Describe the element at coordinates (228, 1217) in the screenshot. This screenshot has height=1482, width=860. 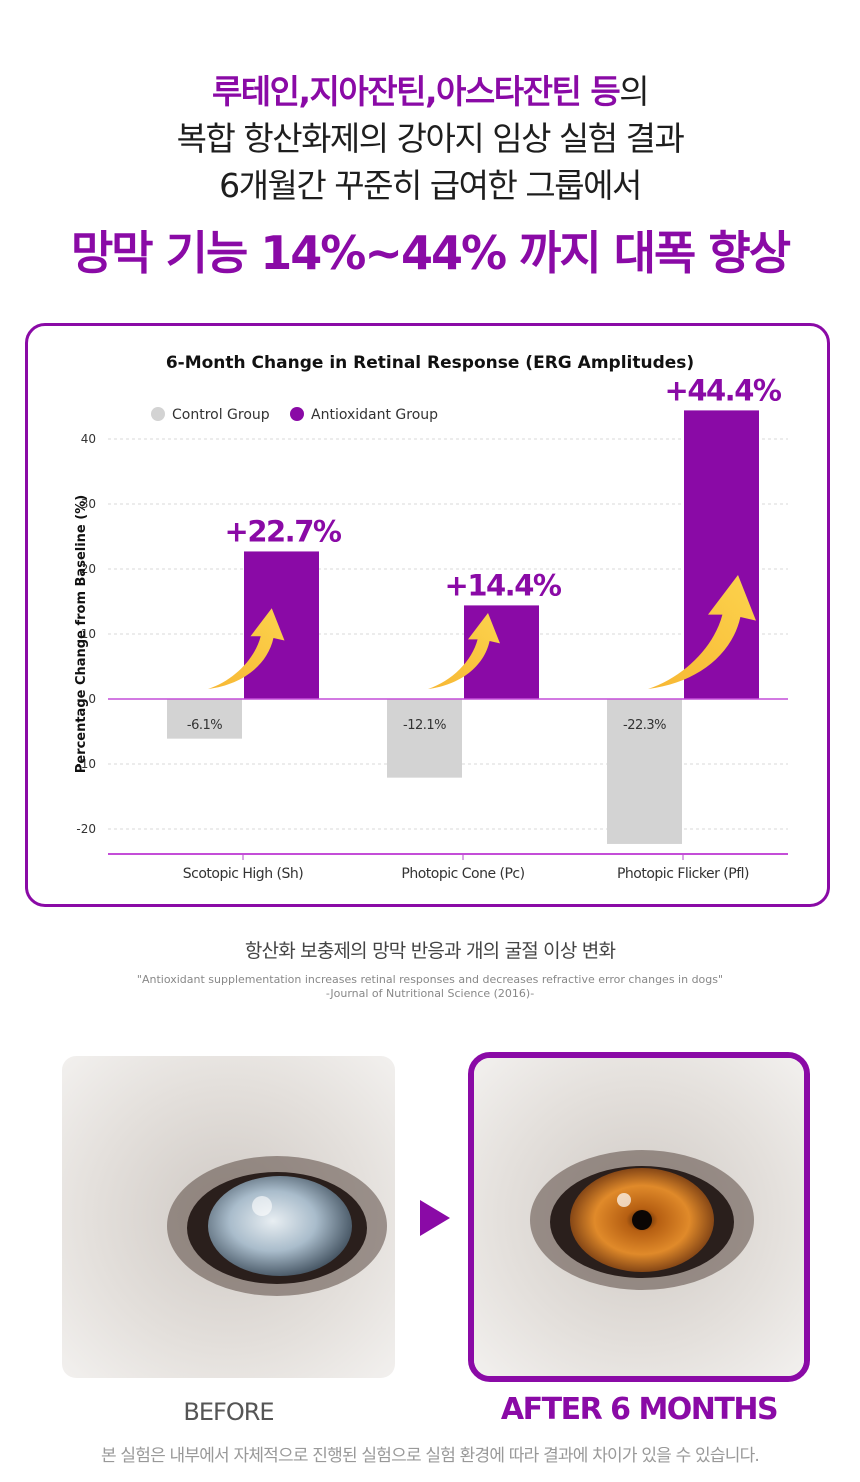
I see `before-eye-photo` at that location.